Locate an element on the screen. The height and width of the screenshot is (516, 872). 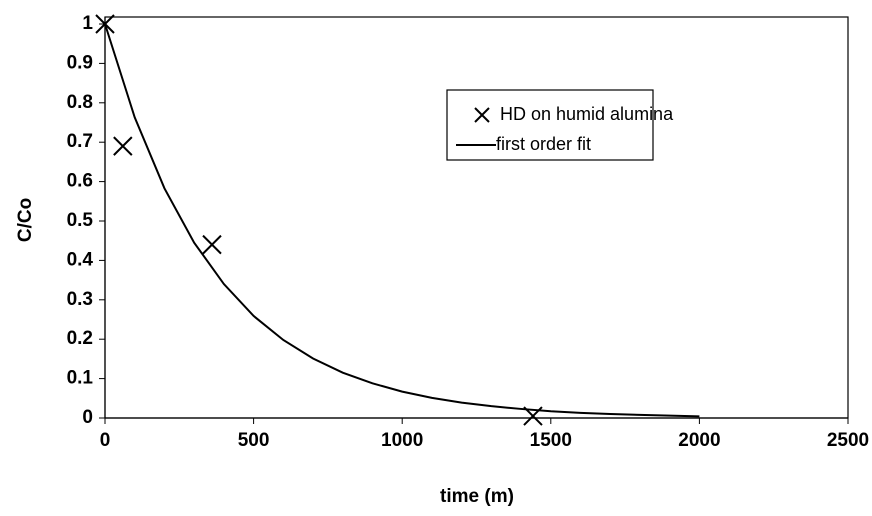
y-tick-label: 0.6 is located at coordinates (80, 181).